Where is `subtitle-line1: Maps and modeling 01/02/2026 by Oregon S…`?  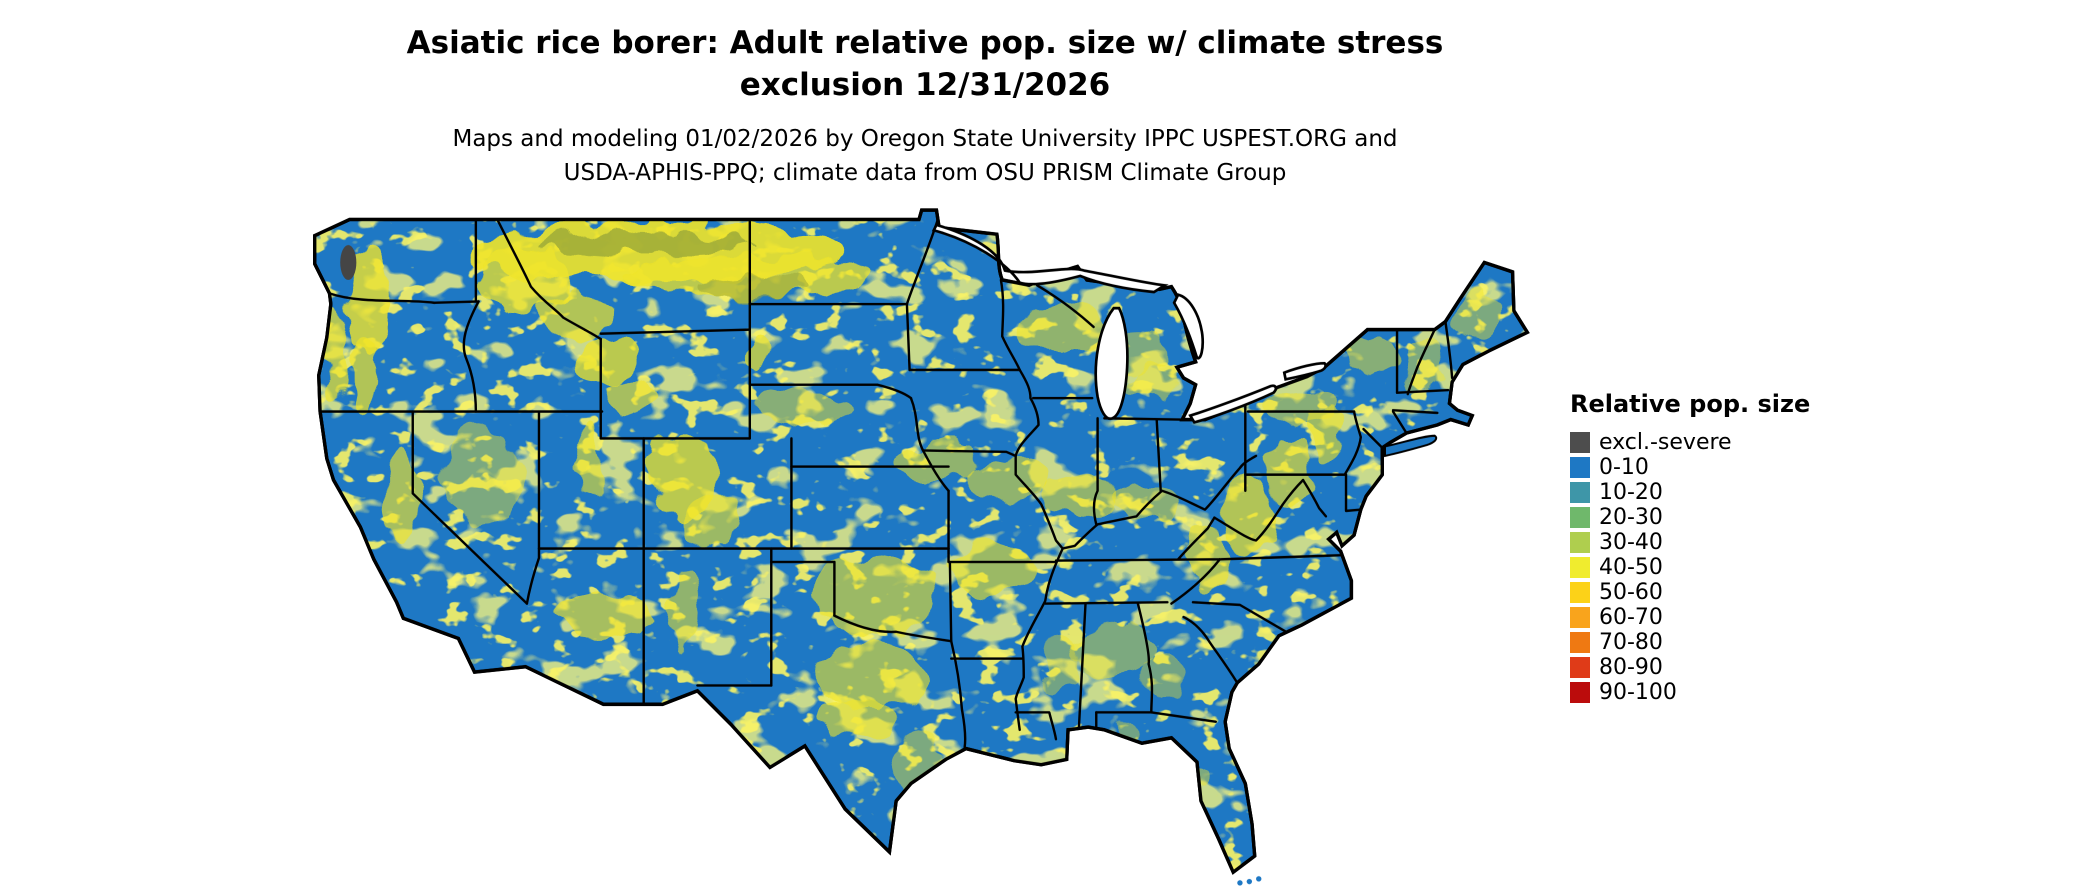
subtitle-line1: Maps and modeling 01/02/2026 by Oregon S… is located at coordinates (925, 139).